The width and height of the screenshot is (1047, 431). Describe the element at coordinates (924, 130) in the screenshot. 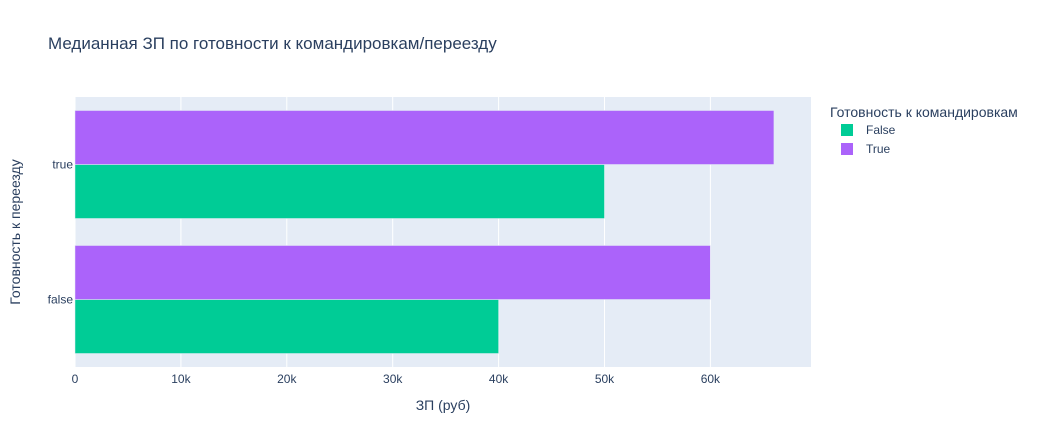

I see `legend: Готовность к командировкам False True` at that location.